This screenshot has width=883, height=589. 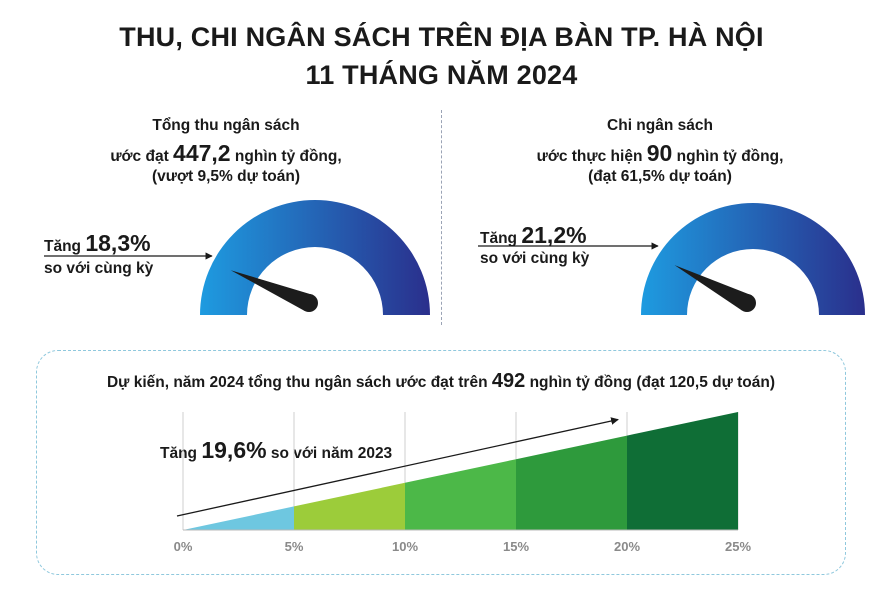 I want to click on forecast-growth-suffix: so với năm 2023, so click(x=331, y=453).